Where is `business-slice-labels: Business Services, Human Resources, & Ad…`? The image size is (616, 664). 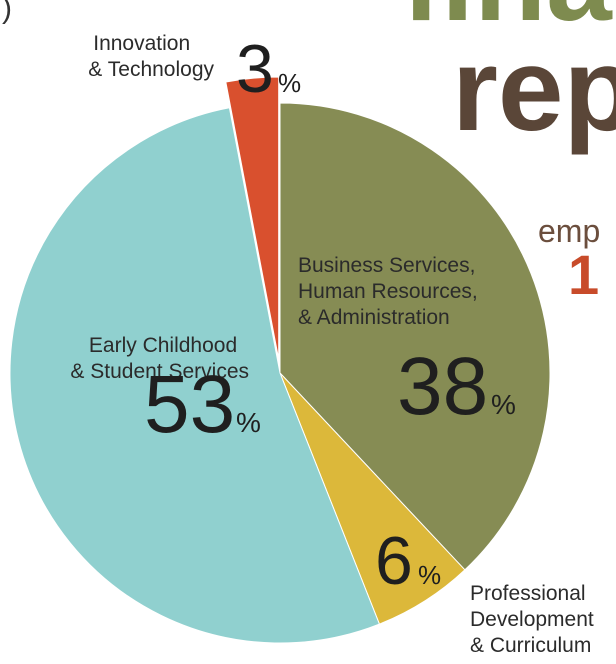
business-slice-labels: Business Services, Human Resources, & Ad… is located at coordinates (407, 343).